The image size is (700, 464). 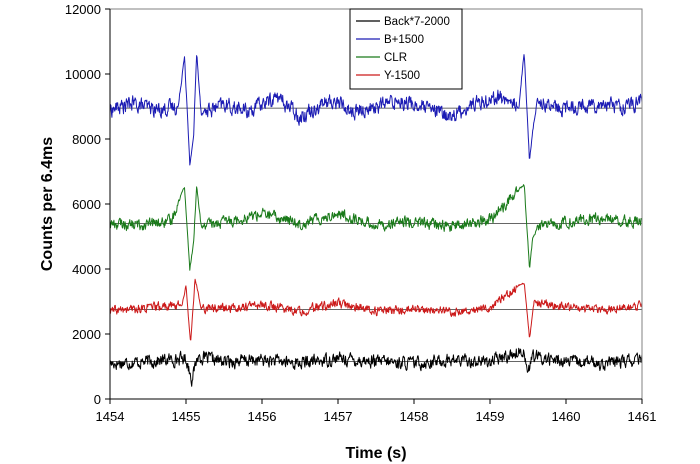 What do you see at coordinates (110, 416) in the screenshot?
I see `x-tick-label: 1454` at bounding box center [110, 416].